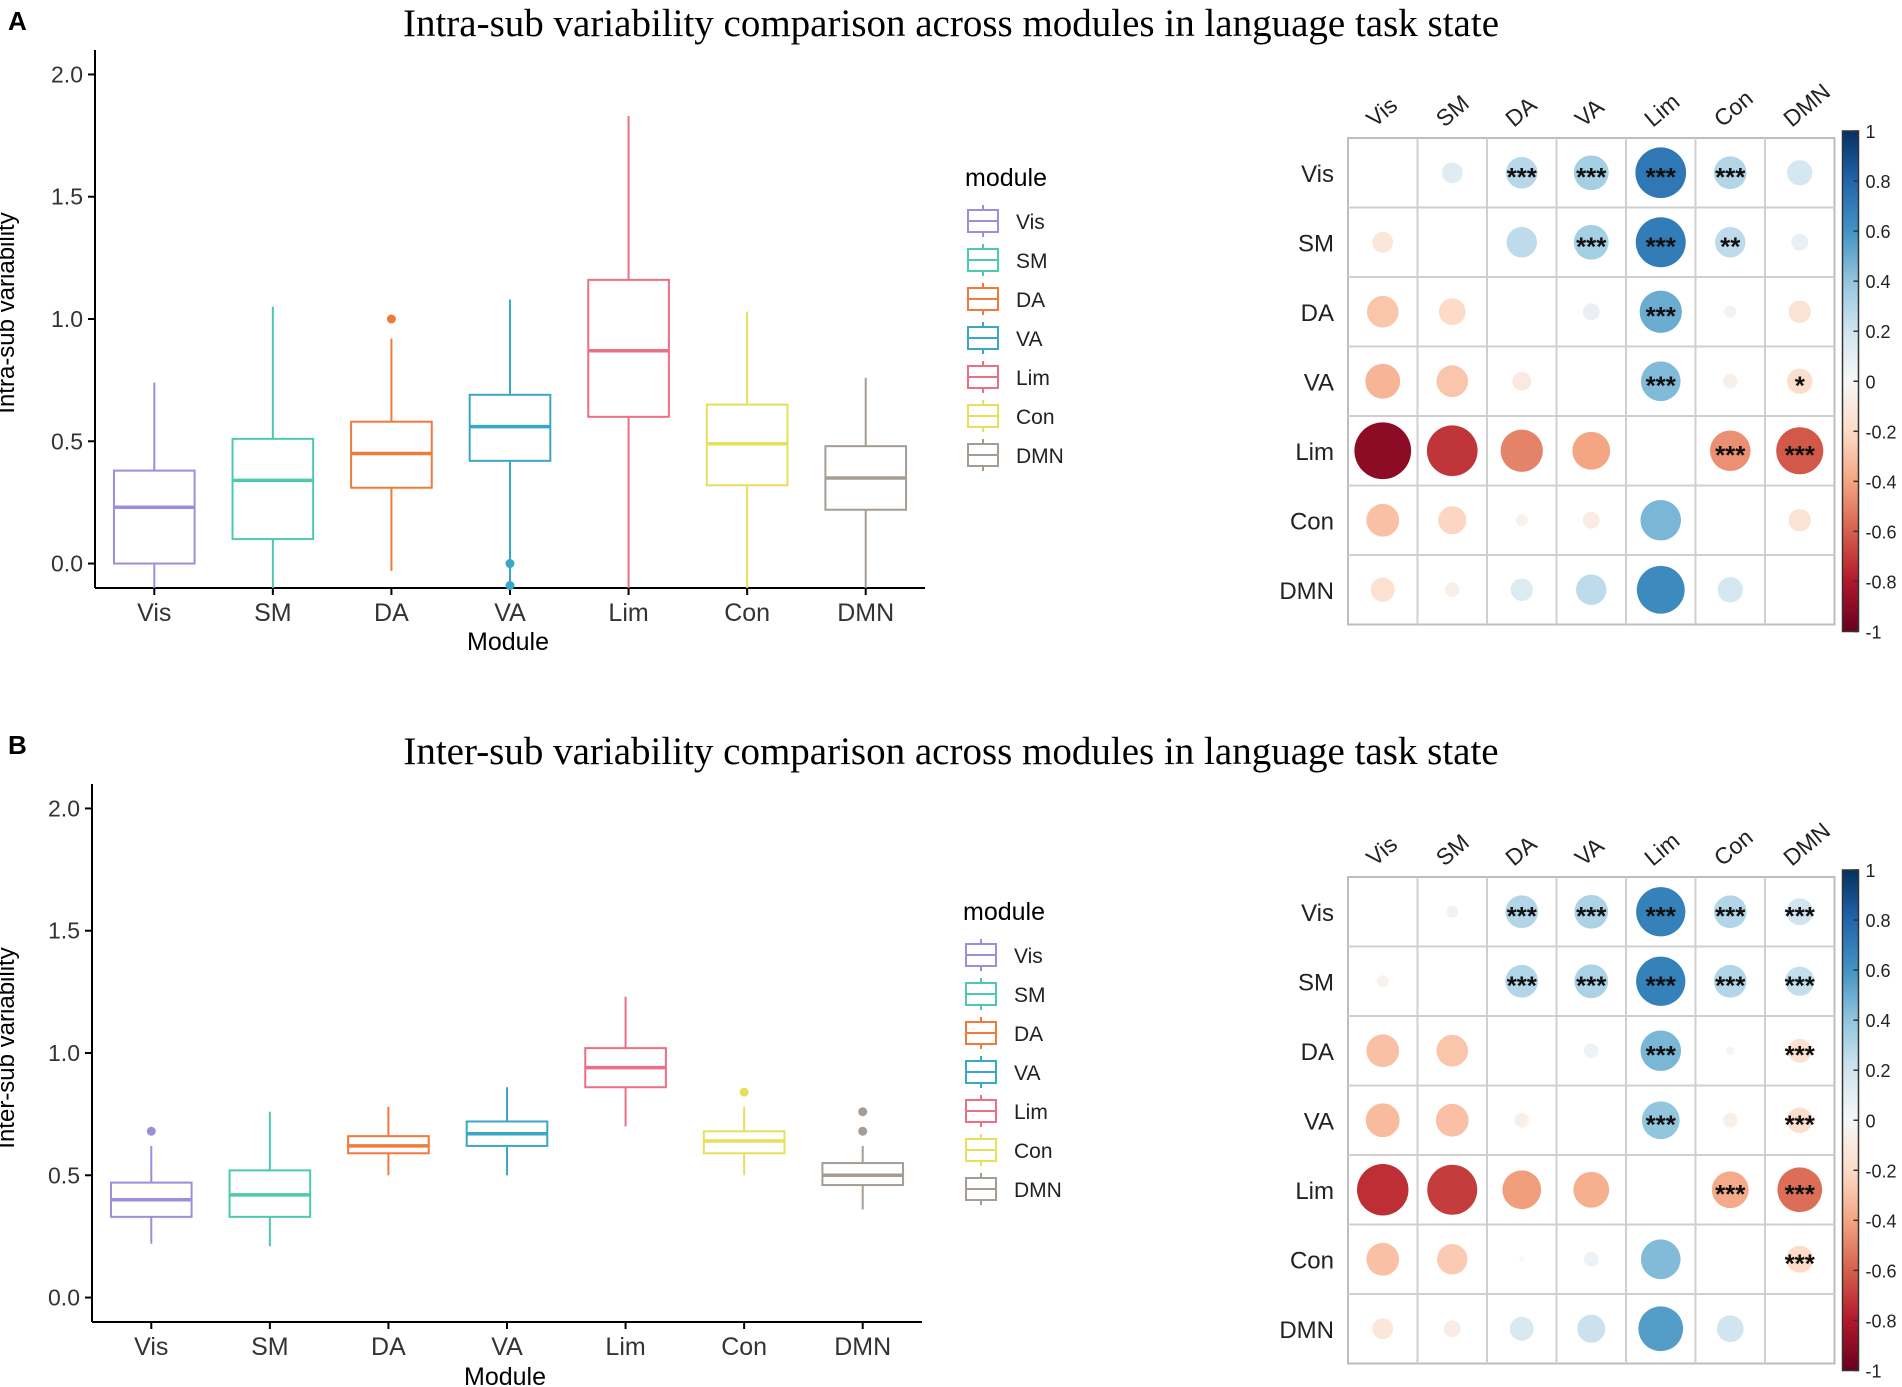  I want to click on legend-title: module, so click(1004, 912).